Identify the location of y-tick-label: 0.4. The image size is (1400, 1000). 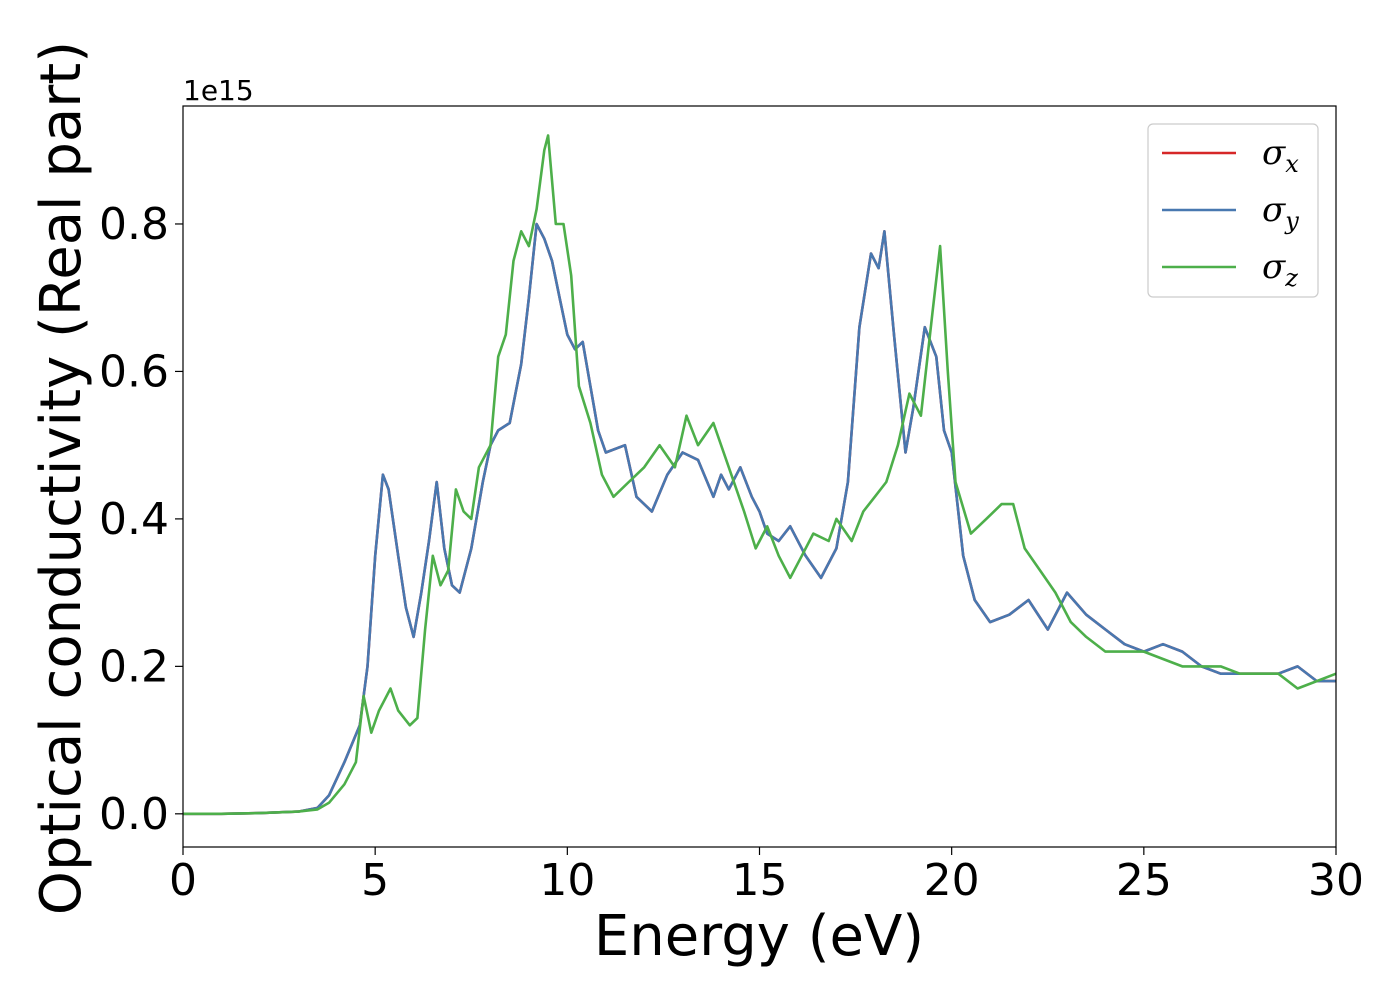
(134, 519).